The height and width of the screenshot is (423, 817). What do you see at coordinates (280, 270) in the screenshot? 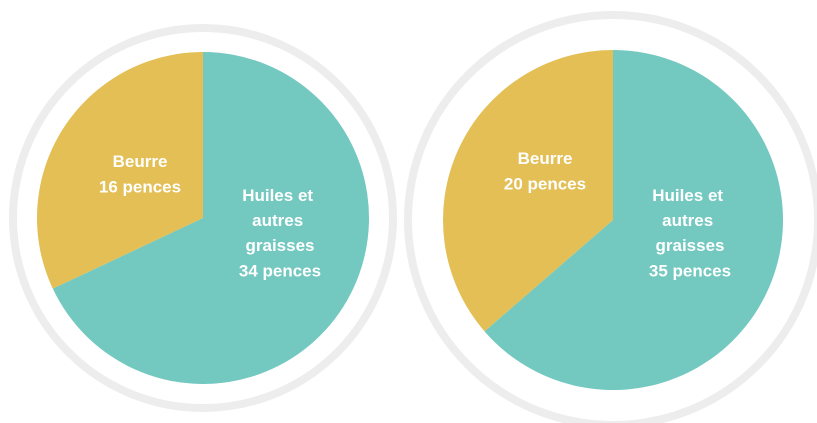
I see `slice-value: 34 pences` at bounding box center [280, 270].